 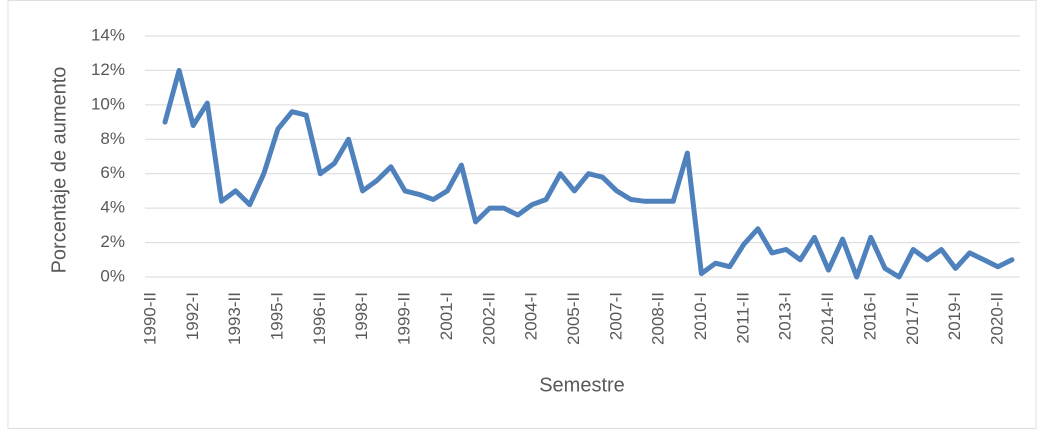 I want to click on x-tick-label: 2020-II, so click(x=996, y=318).